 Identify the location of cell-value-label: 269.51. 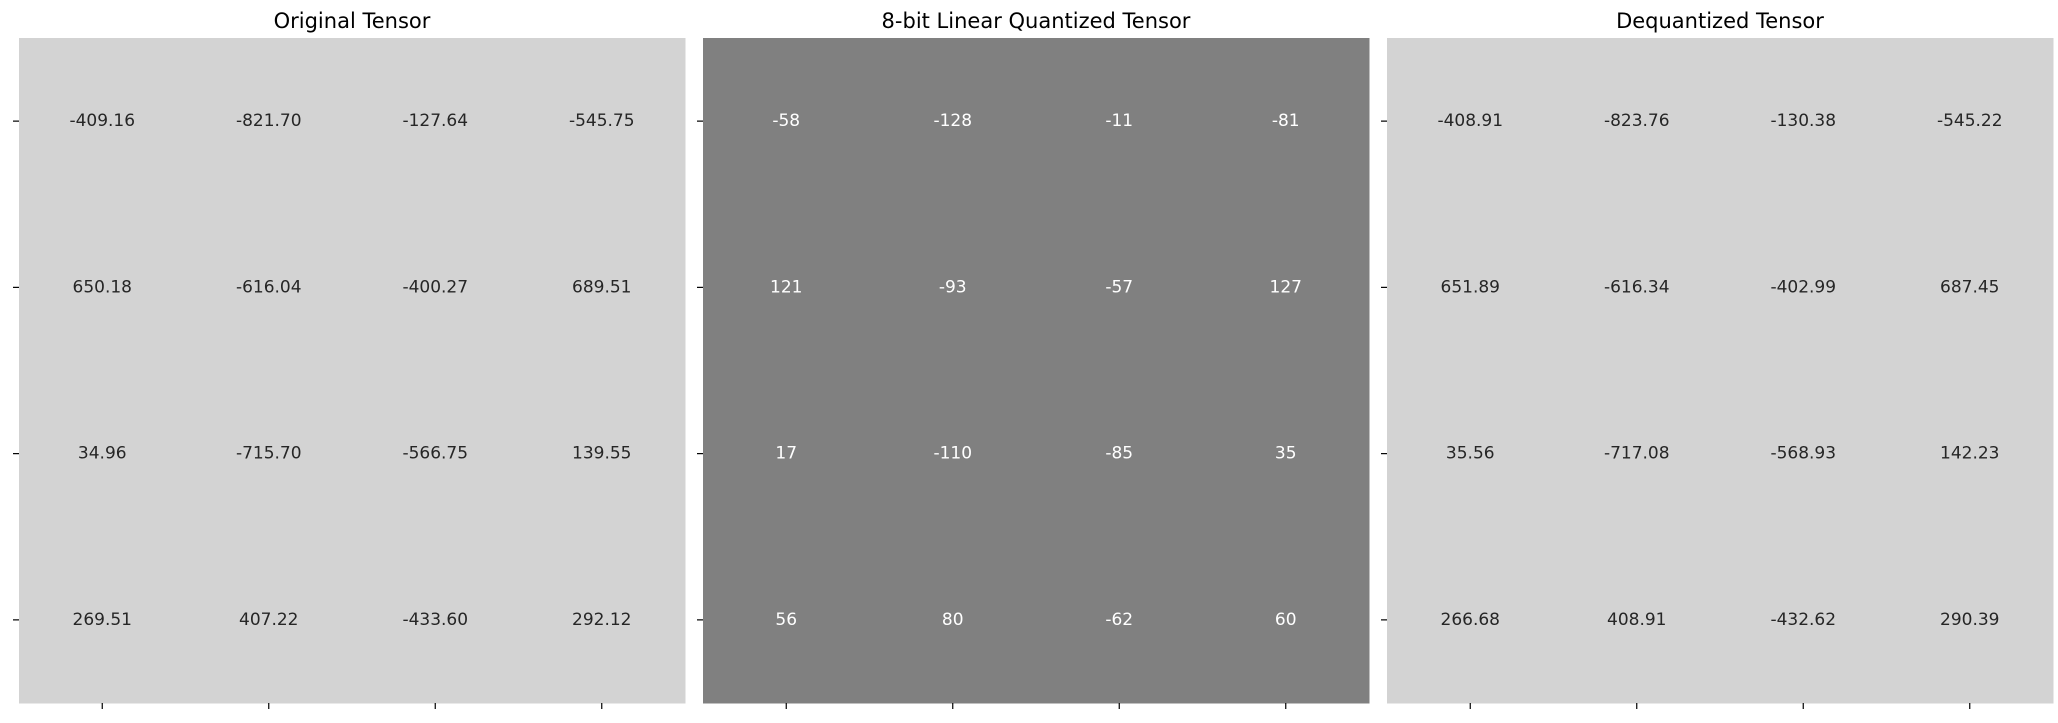
(102, 620).